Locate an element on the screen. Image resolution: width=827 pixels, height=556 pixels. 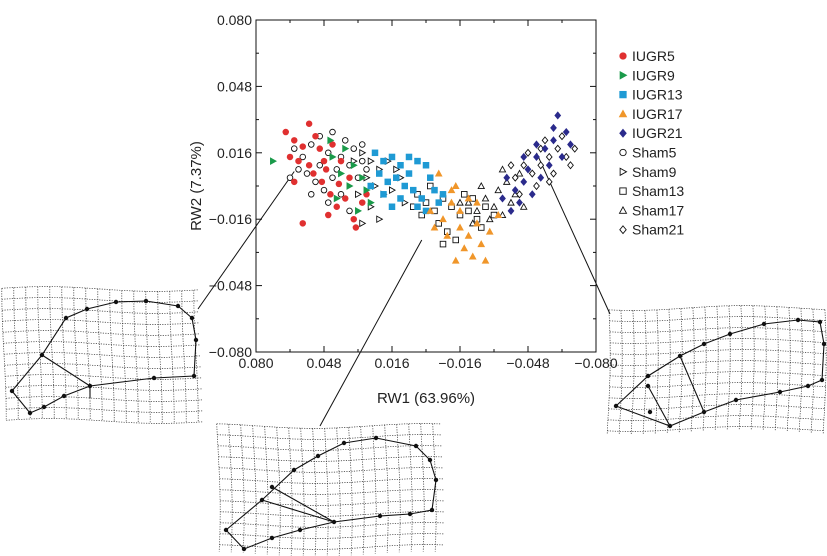
legend-label: IUGR17 is located at coordinates (657, 114).